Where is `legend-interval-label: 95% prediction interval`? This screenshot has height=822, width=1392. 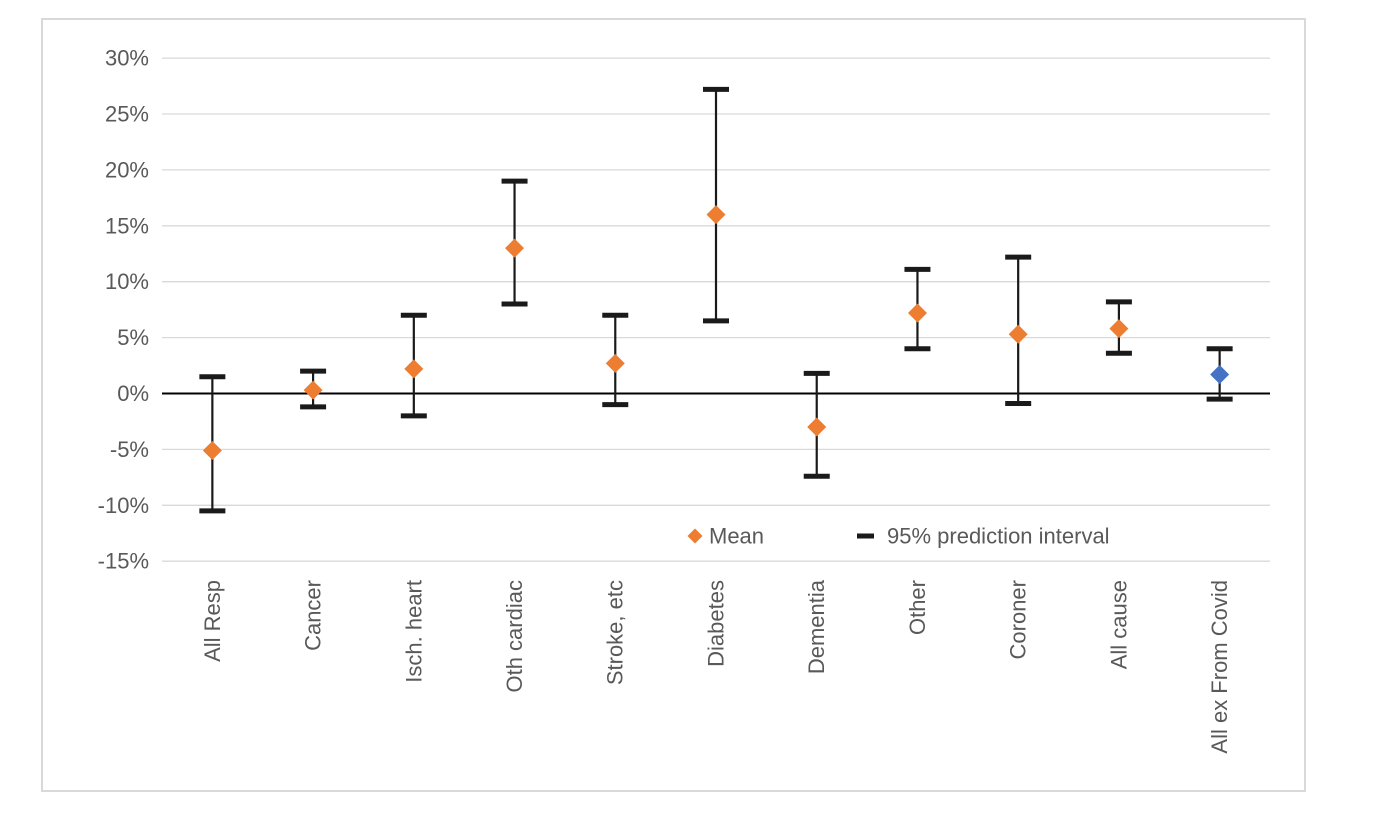 legend-interval-label: 95% prediction interval is located at coordinates (998, 535).